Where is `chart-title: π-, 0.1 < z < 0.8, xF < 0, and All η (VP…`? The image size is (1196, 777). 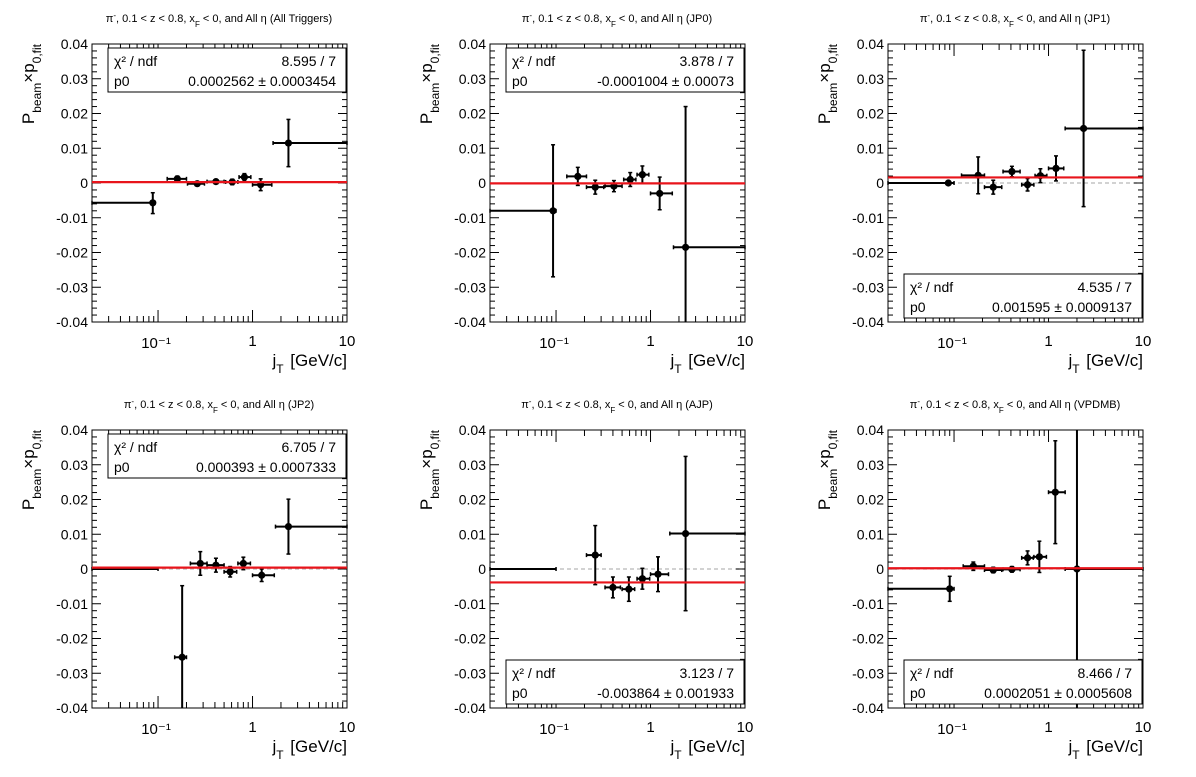
chart-title: π-, 0.1 < z < 0.8, xF < 0, and All η (VP… is located at coordinates (1015, 406).